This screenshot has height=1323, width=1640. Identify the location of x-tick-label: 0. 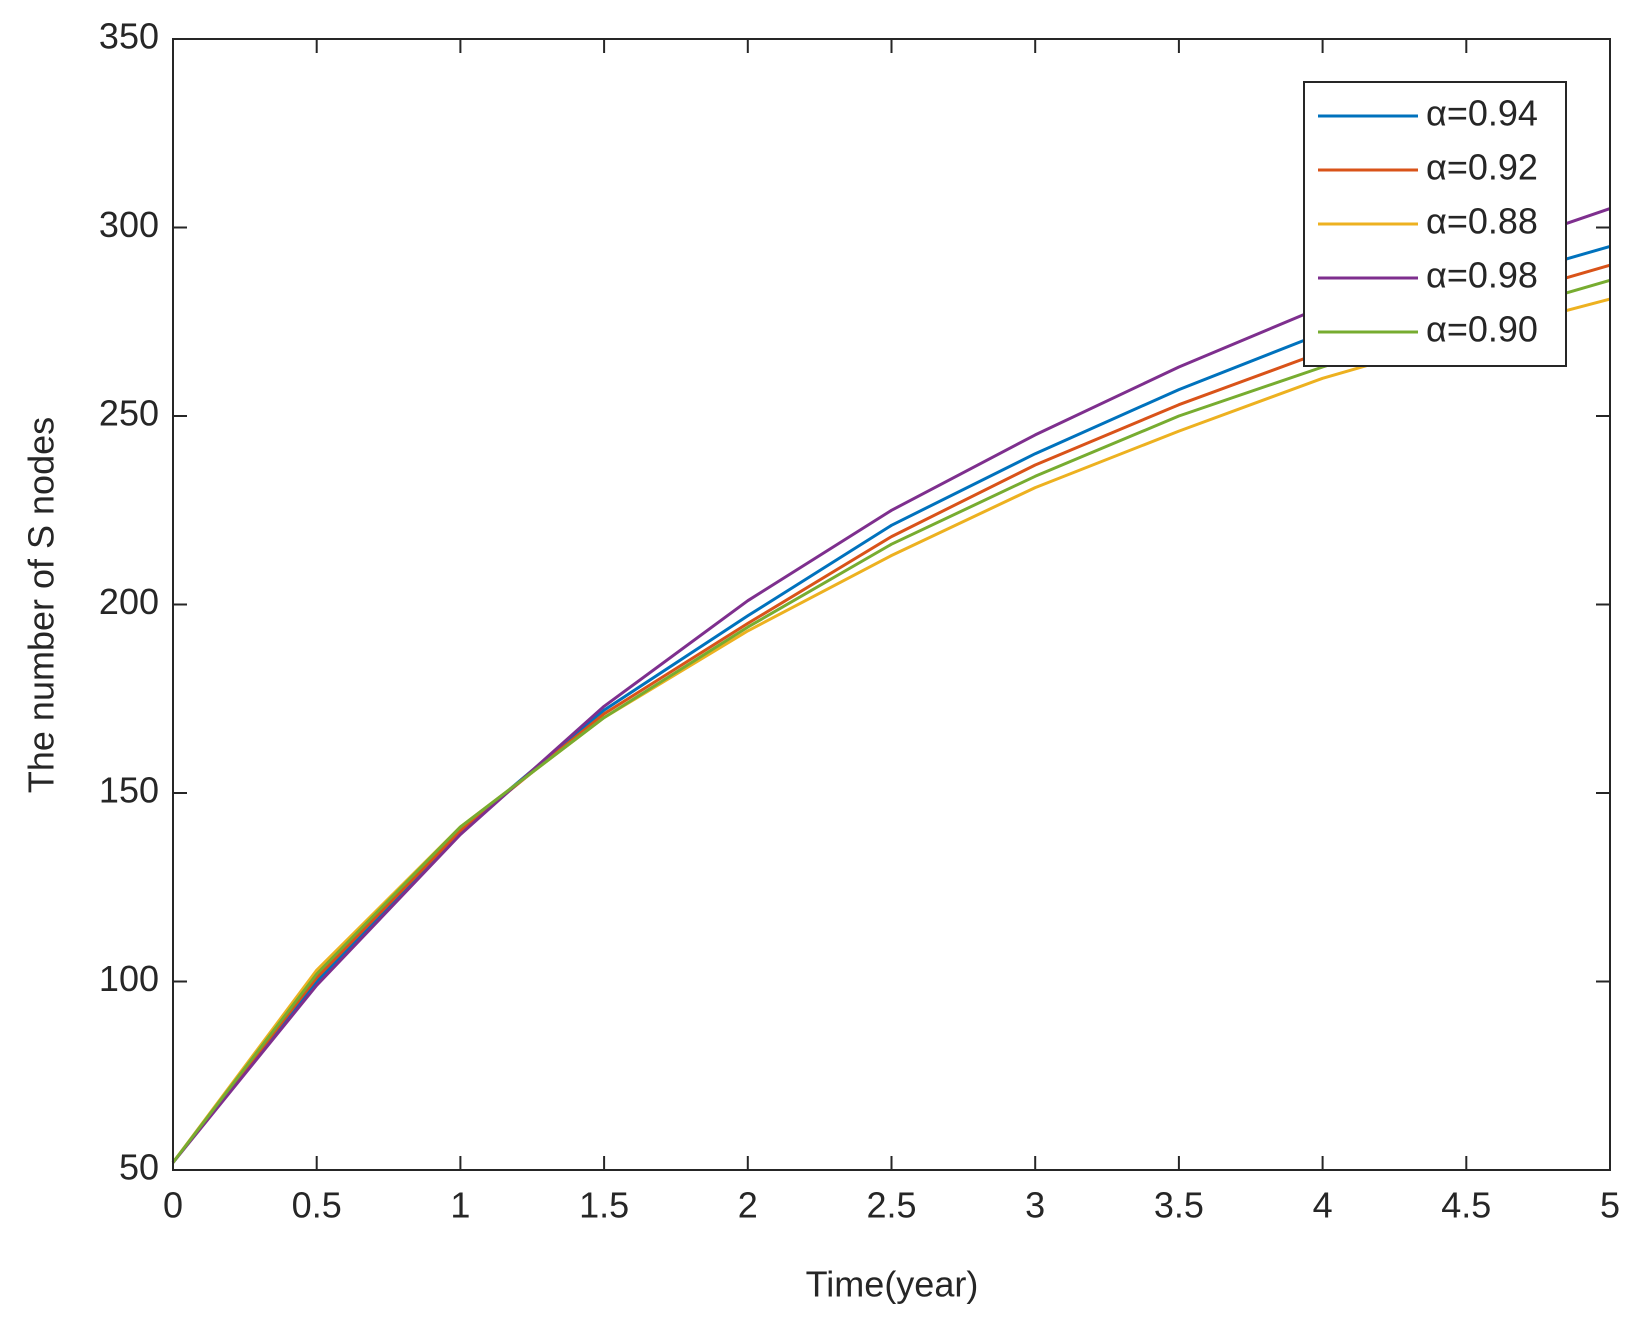
(173, 1205).